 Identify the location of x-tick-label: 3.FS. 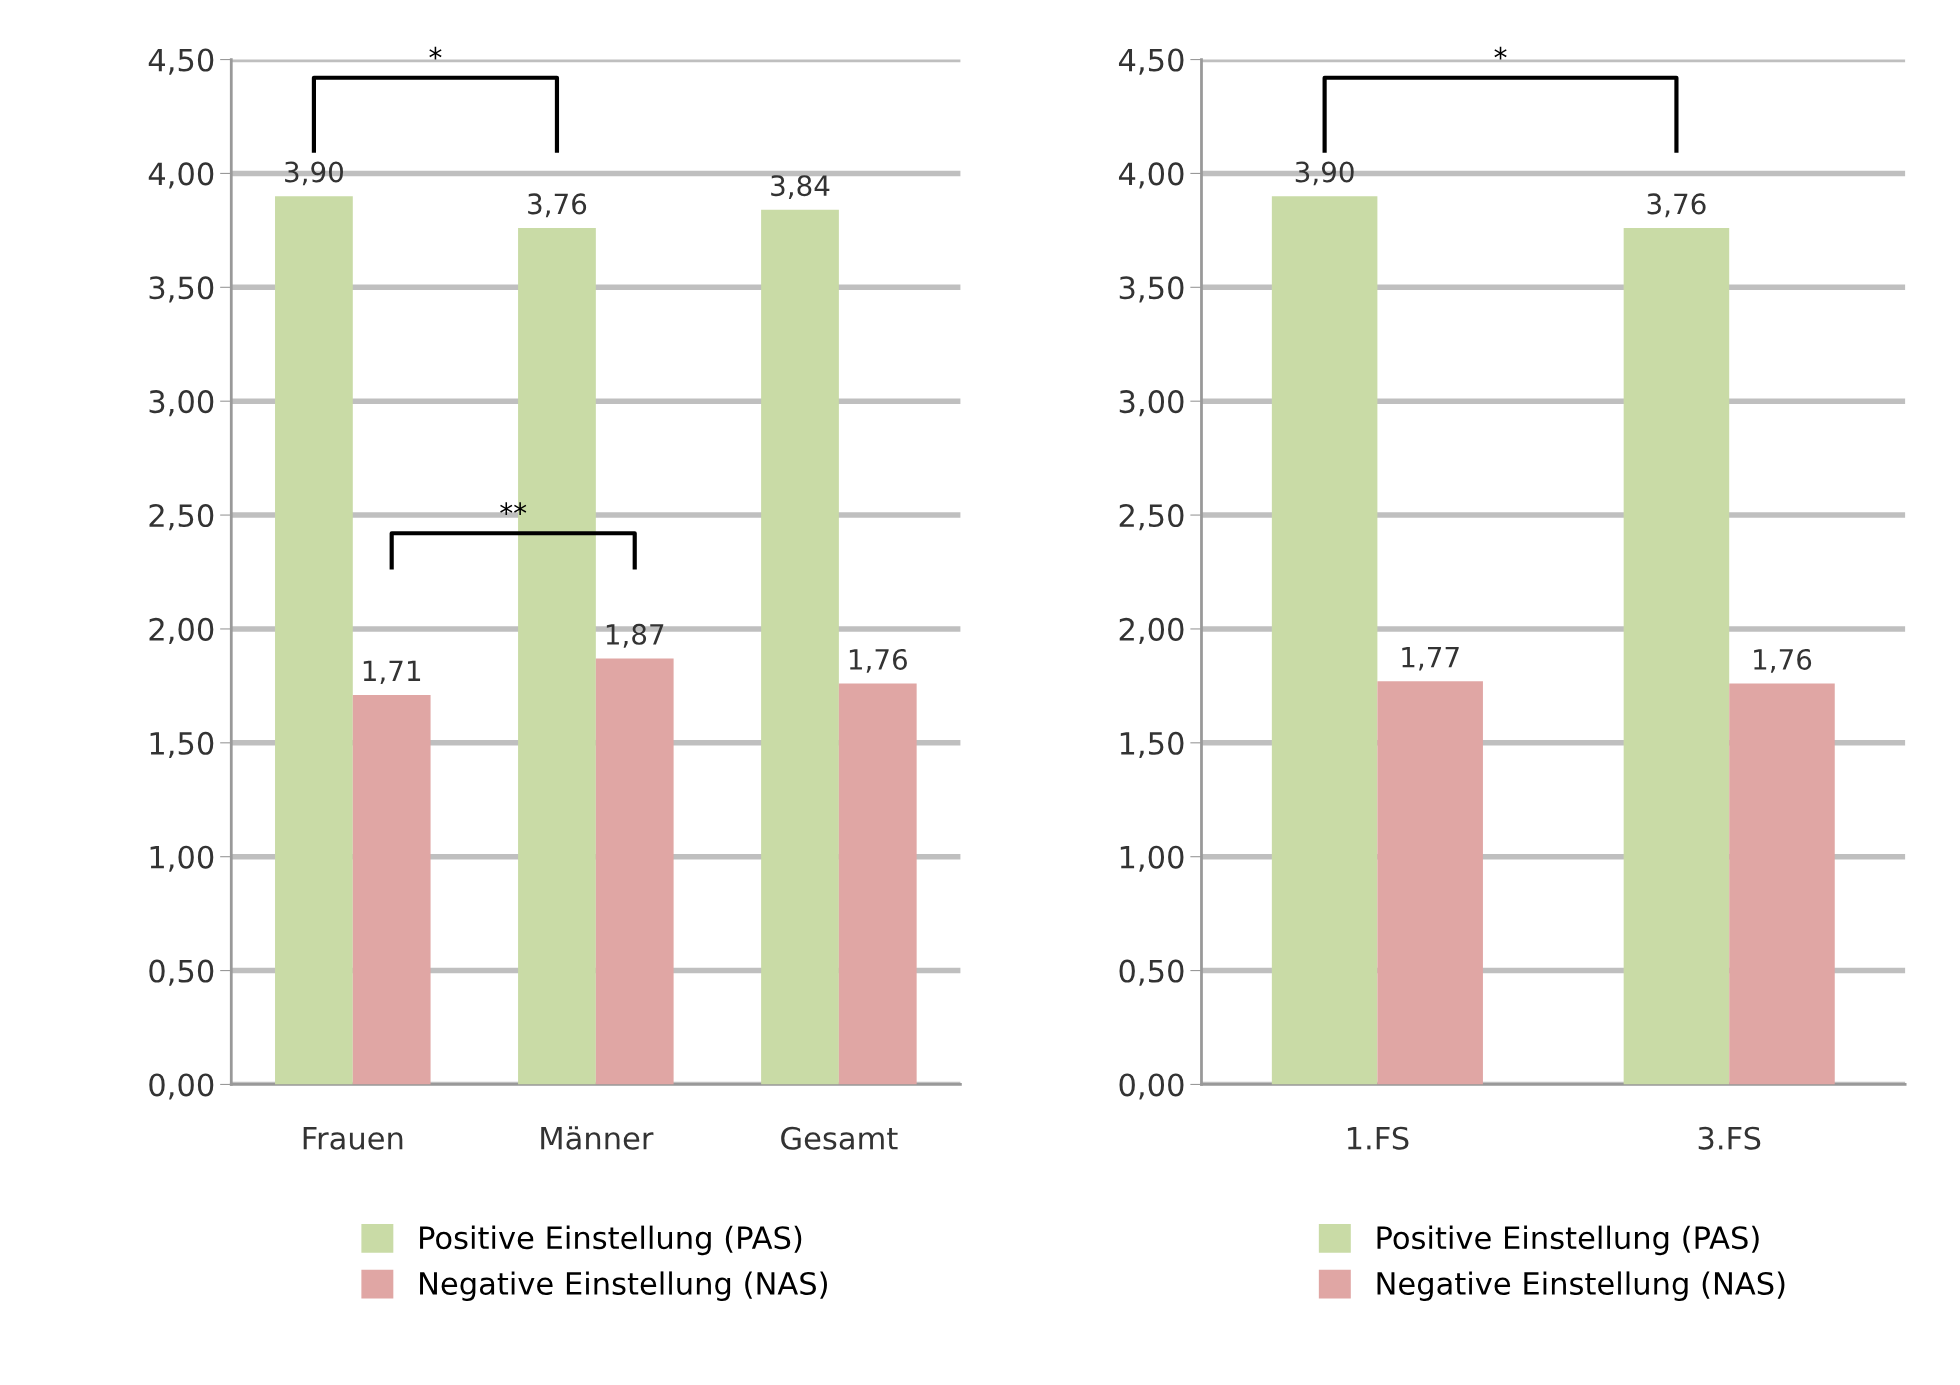
(1729, 1138).